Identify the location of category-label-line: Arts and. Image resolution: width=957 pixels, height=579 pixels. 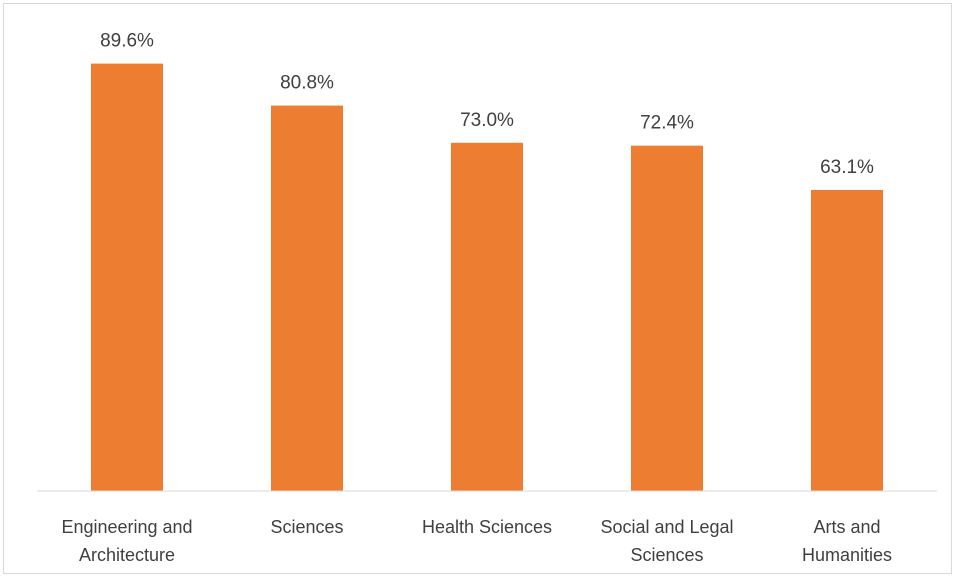
(846, 527).